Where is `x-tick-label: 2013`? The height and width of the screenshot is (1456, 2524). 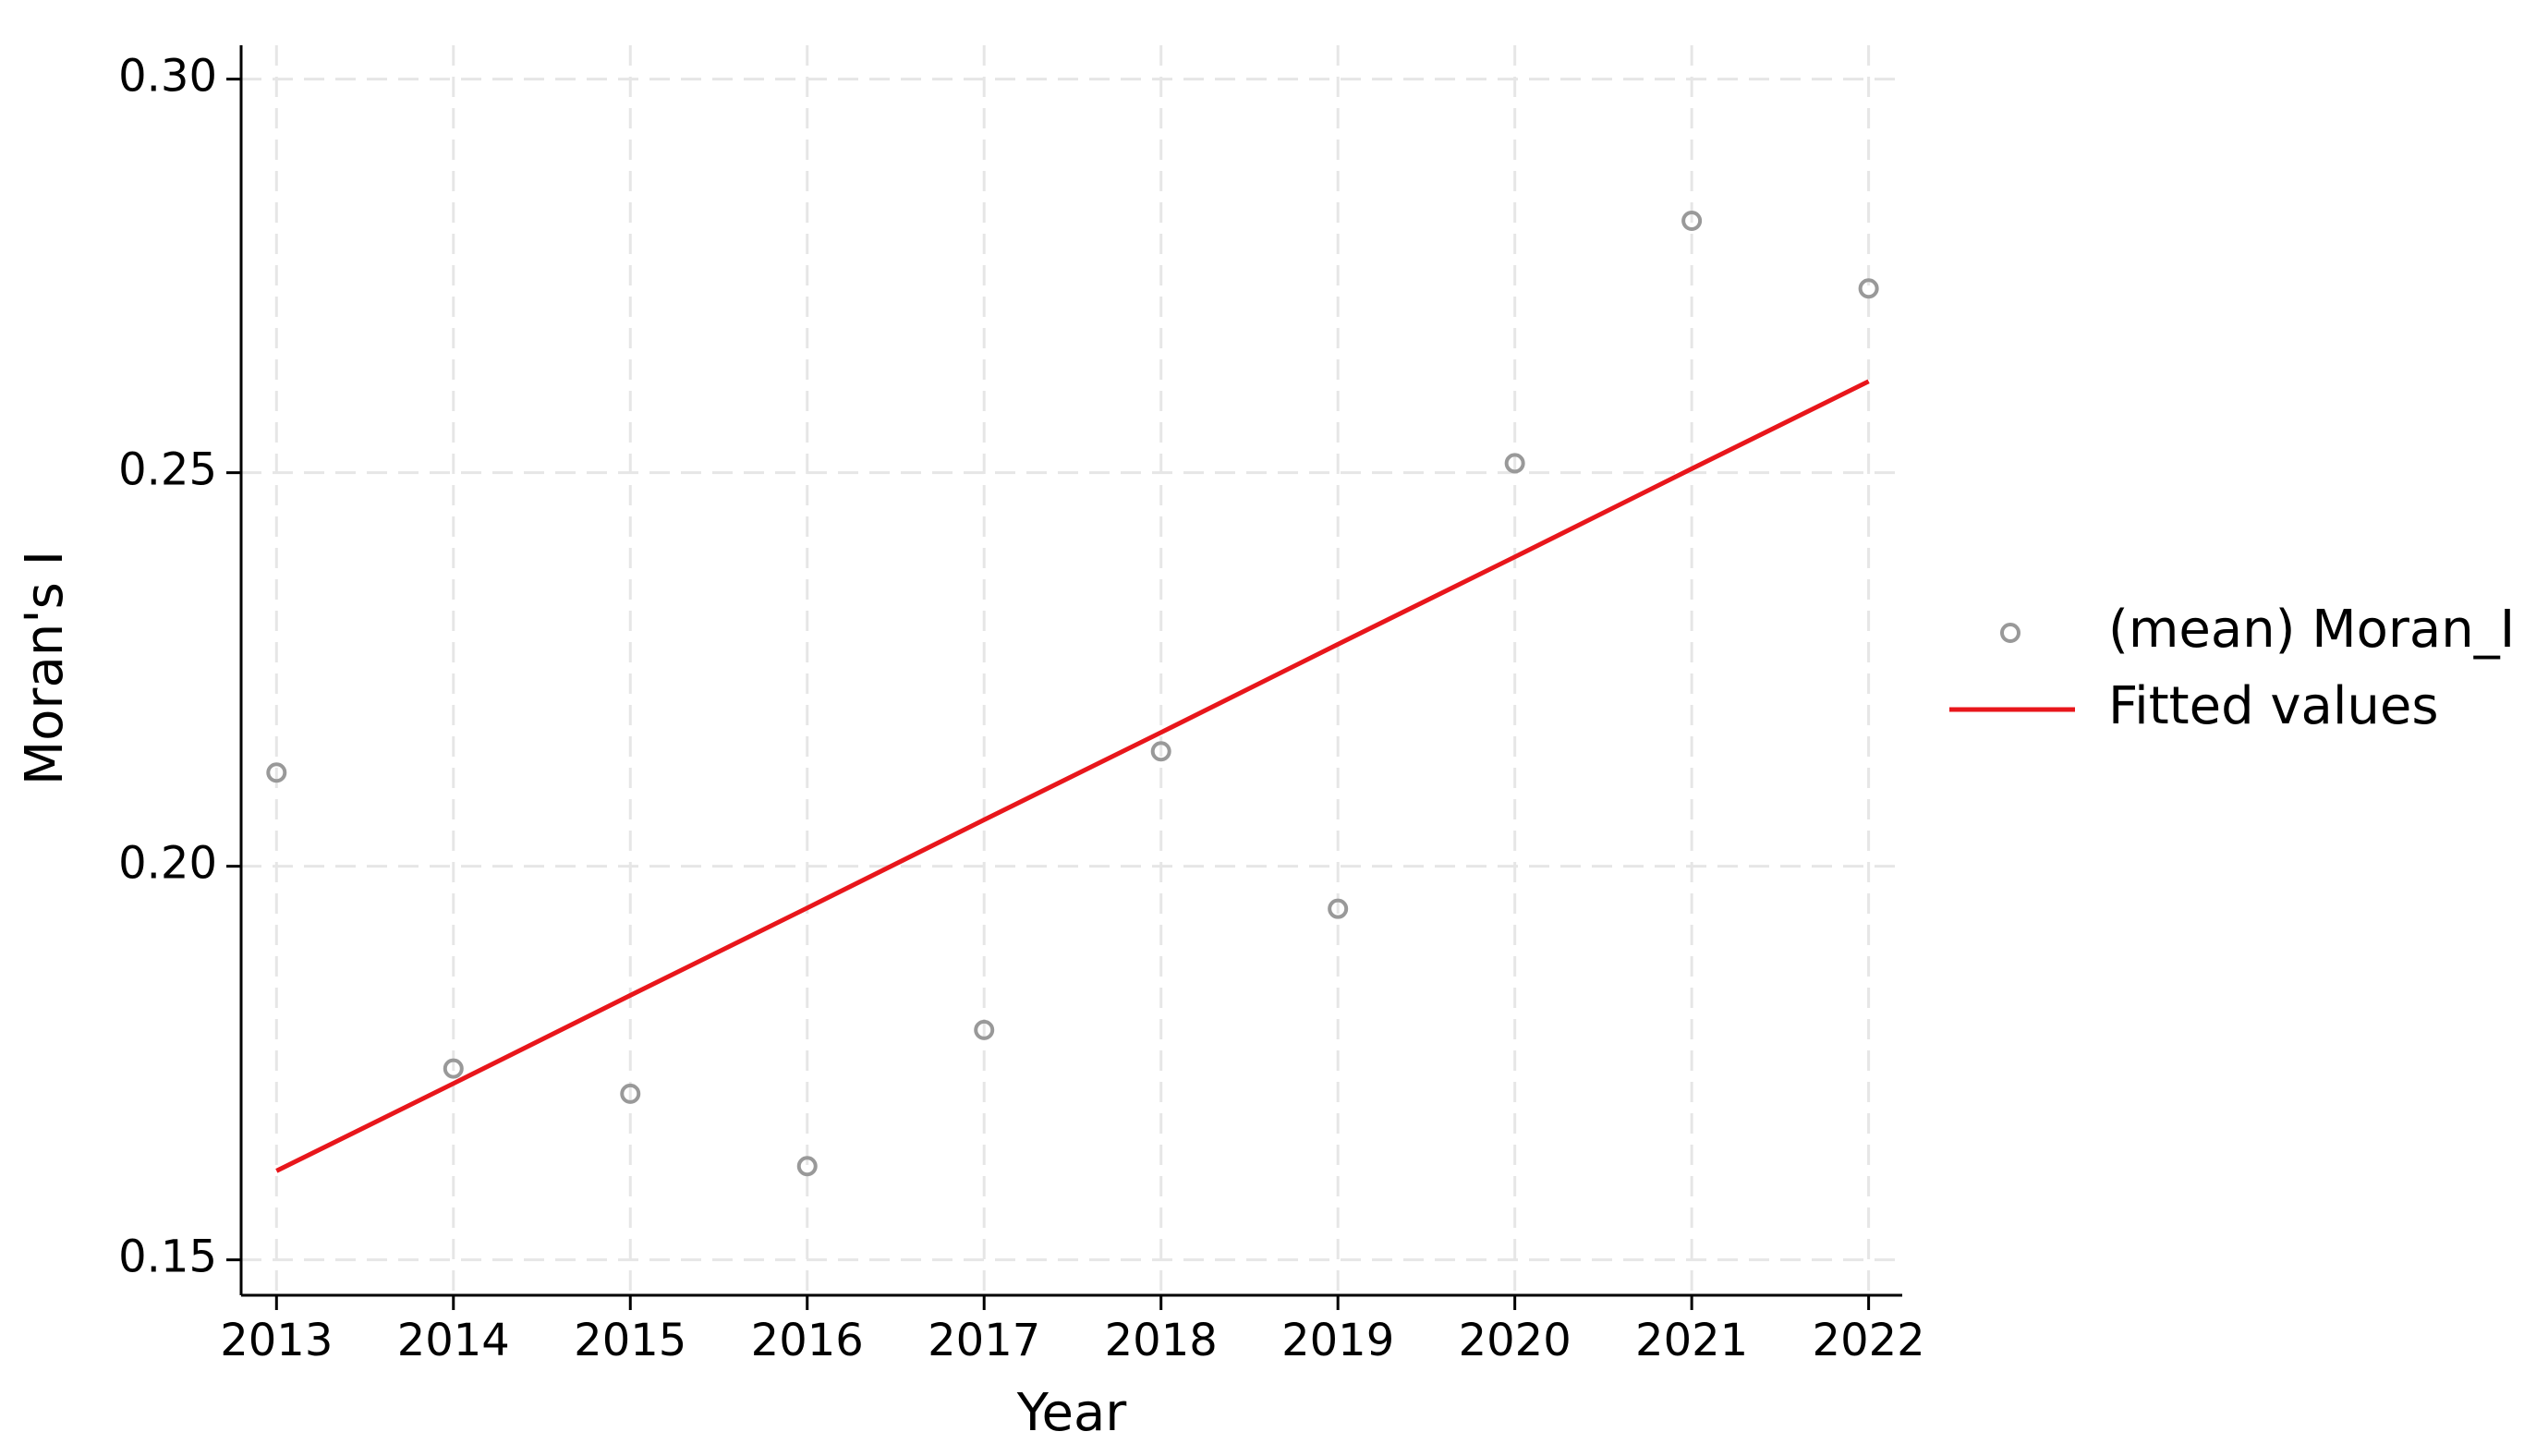 x-tick-label: 2013 is located at coordinates (277, 1340).